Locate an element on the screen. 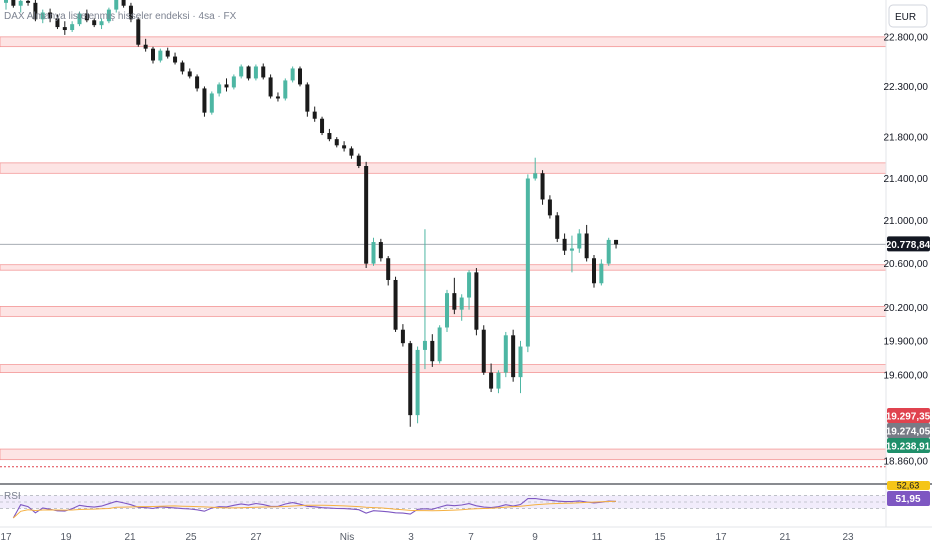 The width and height of the screenshot is (932, 550). time-tick: Nis is located at coordinates (347, 537).